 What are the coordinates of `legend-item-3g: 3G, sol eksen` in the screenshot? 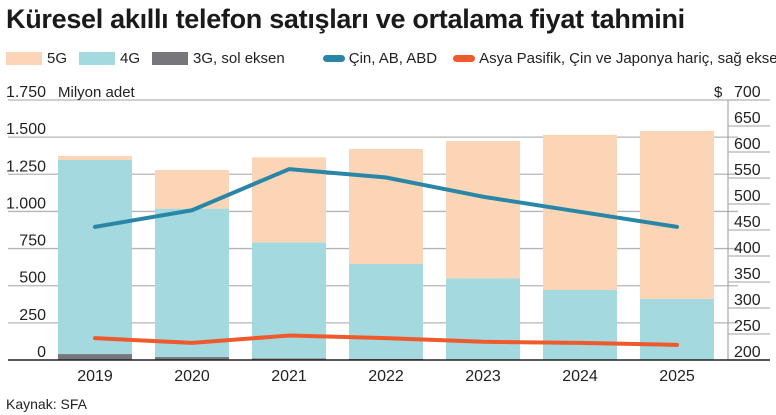 It's located at (218, 58).